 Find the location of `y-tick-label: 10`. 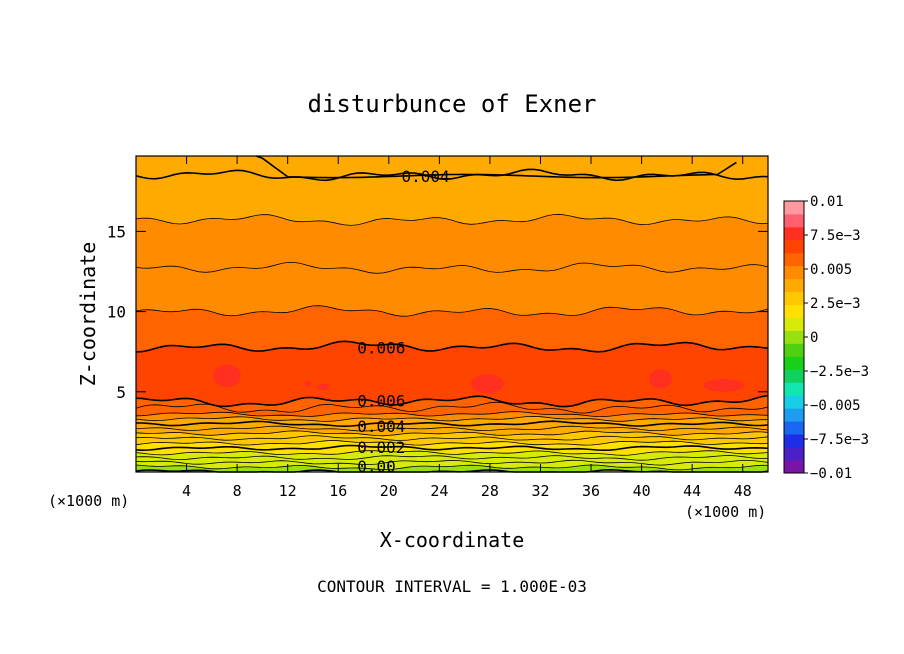

y-tick-label: 10 is located at coordinates (116, 312).